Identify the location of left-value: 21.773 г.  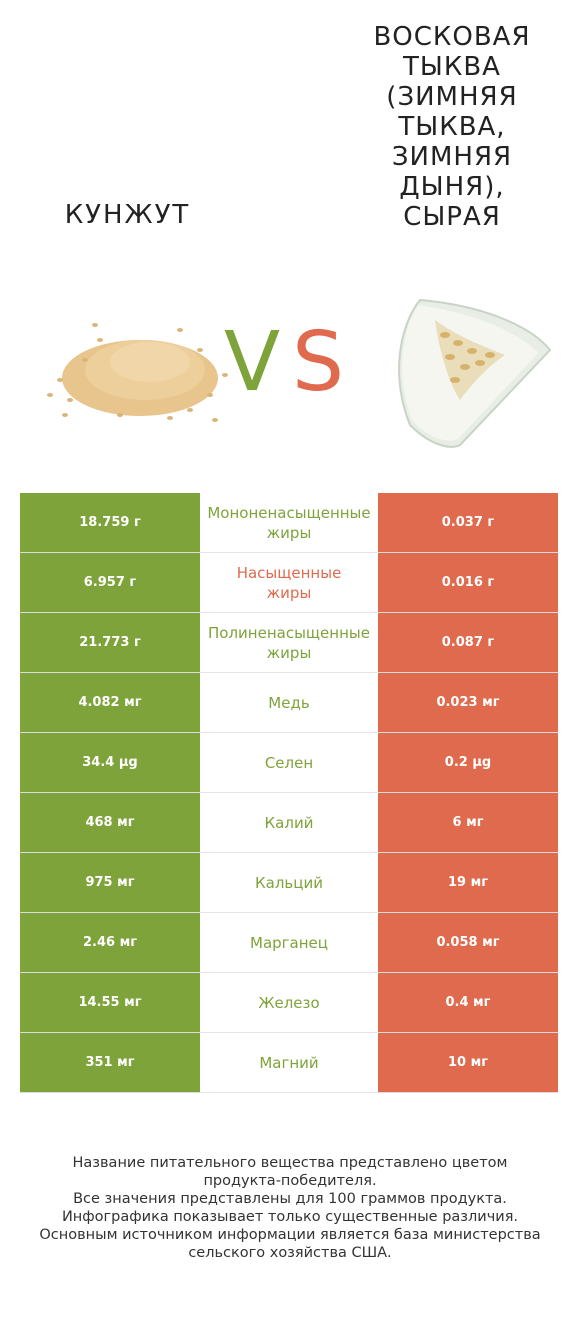
(110, 643).